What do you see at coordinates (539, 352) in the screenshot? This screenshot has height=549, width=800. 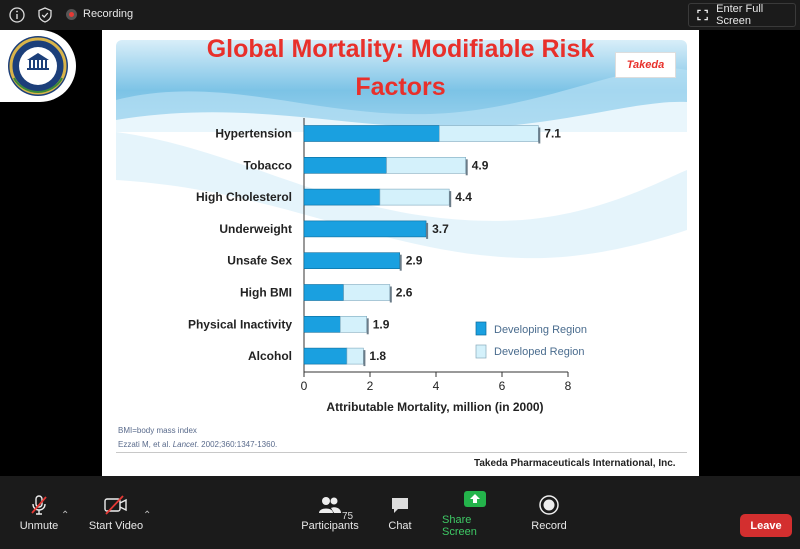 I see `legend-label-developed: Developed Region` at bounding box center [539, 352].